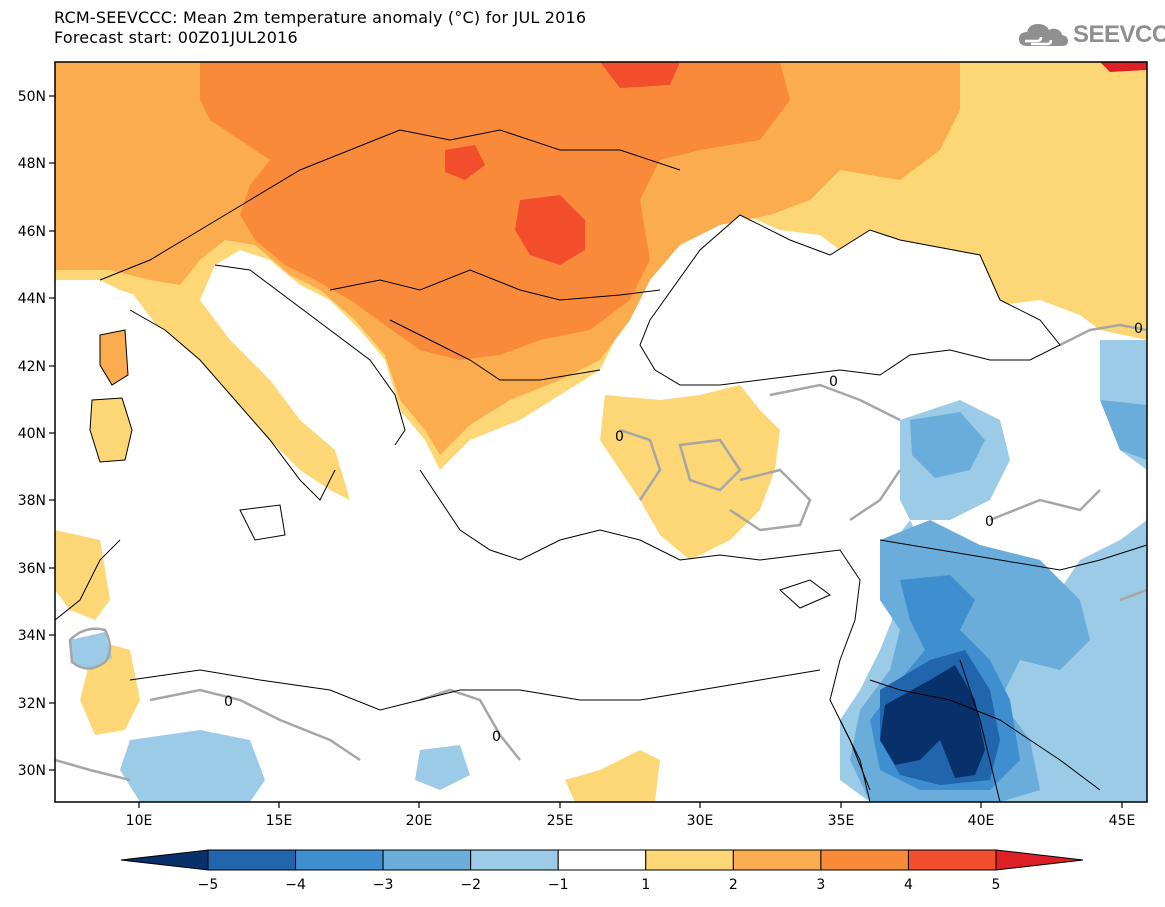 The image size is (1165, 907). I want to click on lon-label: 45E, so click(1122, 821).